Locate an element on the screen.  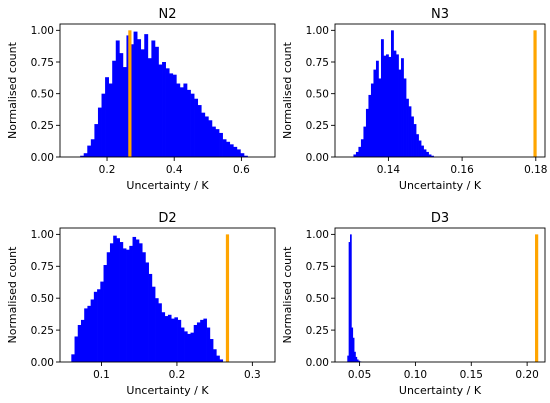
chart-title: D3 is located at coordinates (440, 218).